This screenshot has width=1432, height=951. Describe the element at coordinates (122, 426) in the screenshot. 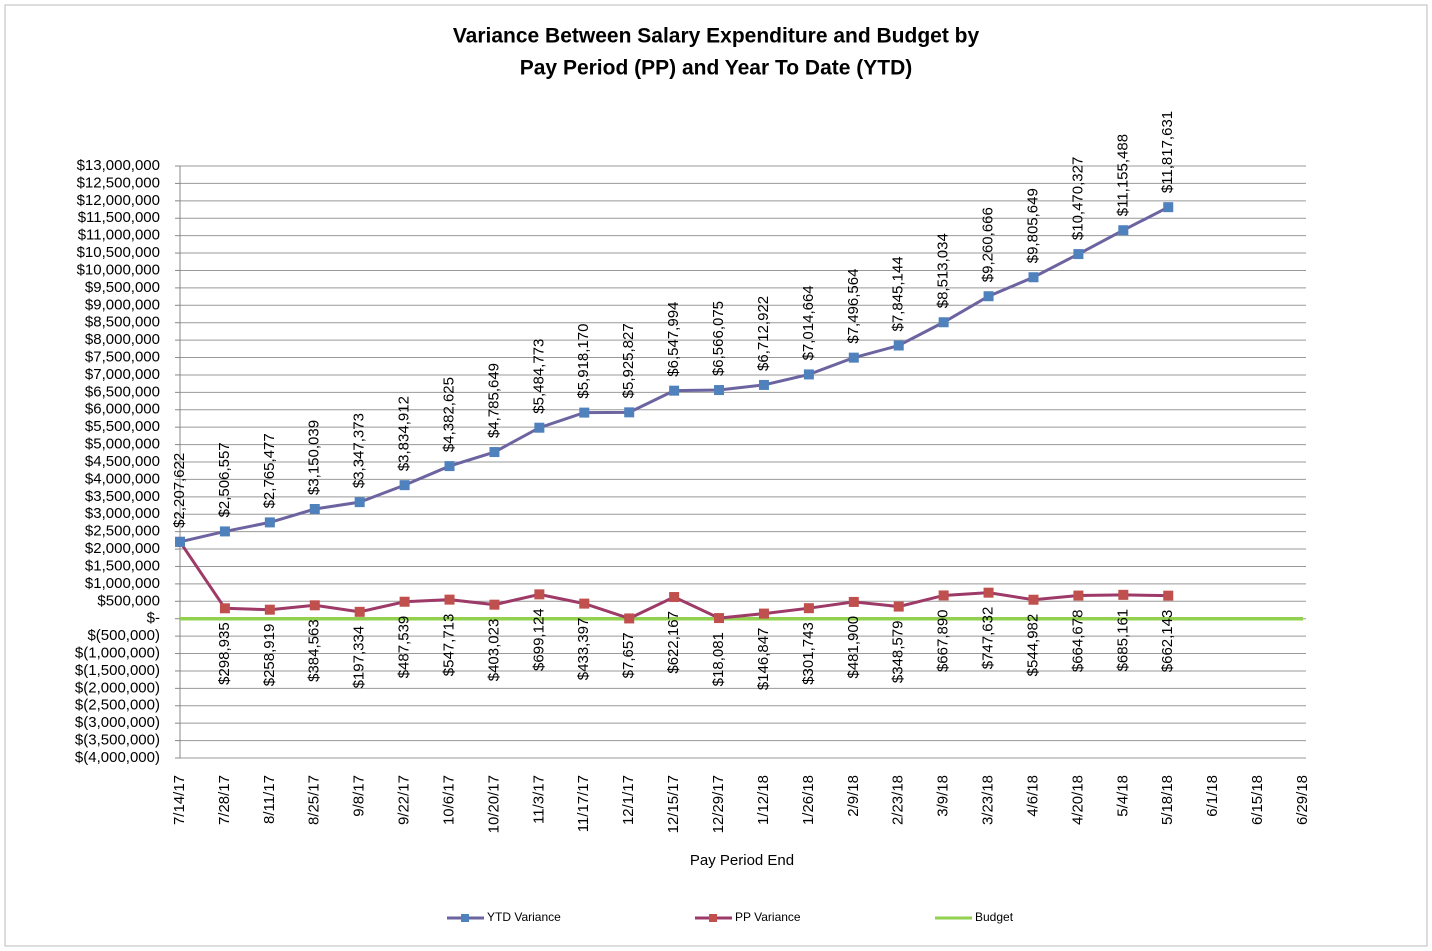

I see `y-tick-label: $5,500,000` at that location.